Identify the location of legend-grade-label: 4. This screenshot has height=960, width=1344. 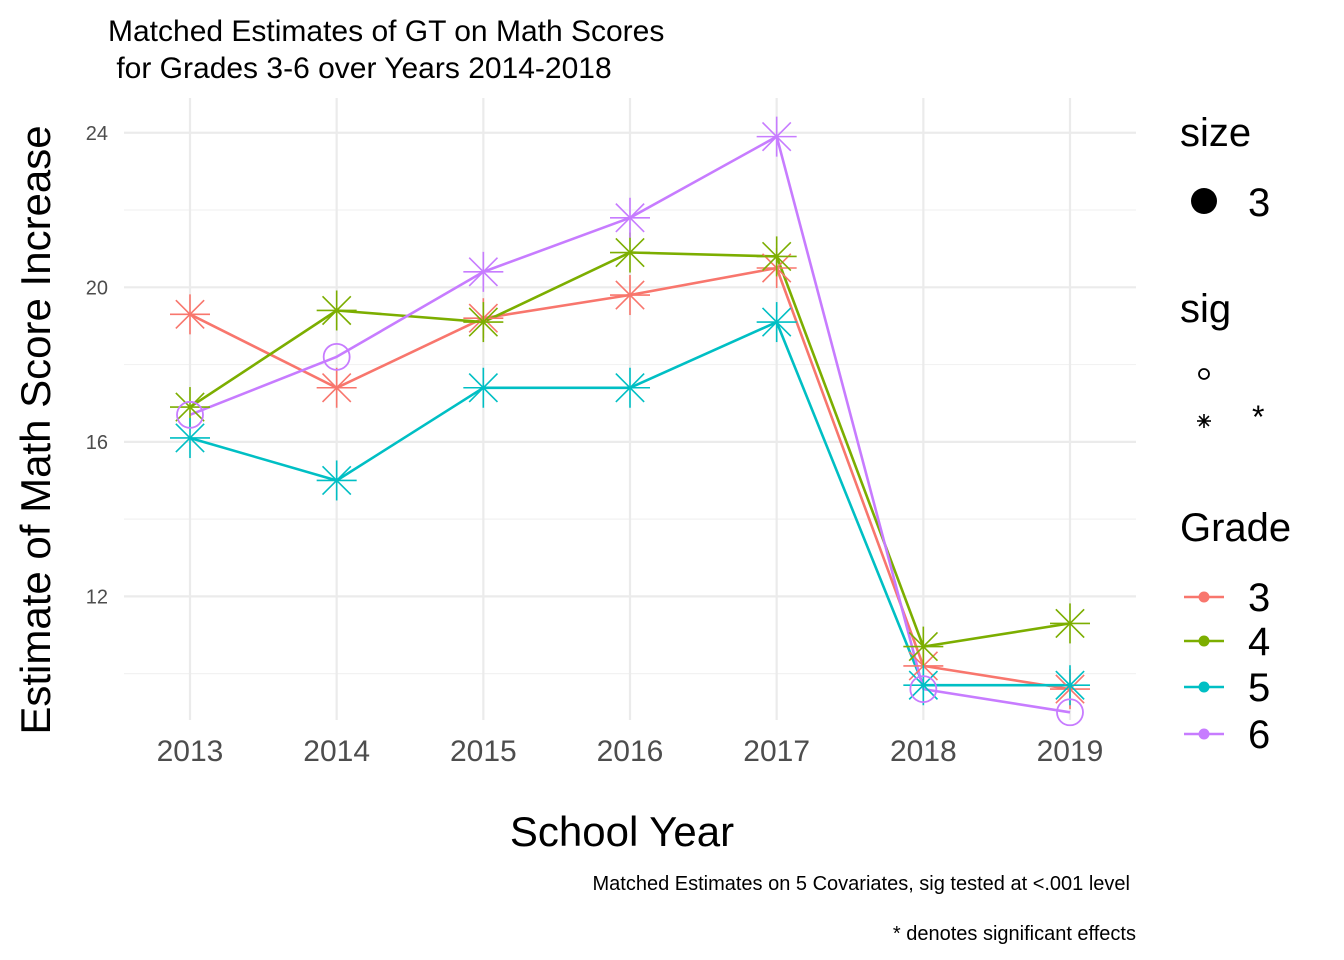
(1259, 642).